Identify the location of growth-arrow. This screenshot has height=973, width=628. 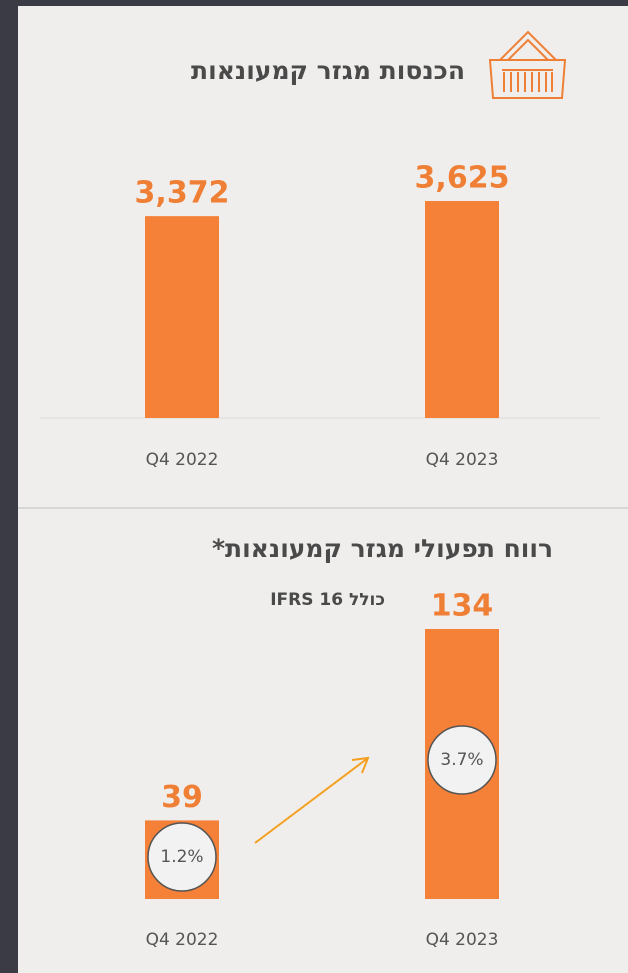
(312, 800).